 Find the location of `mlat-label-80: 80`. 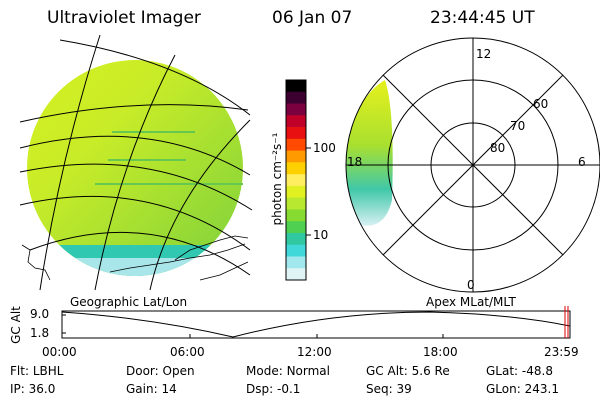

mlat-label-80: 80 is located at coordinates (498, 148).